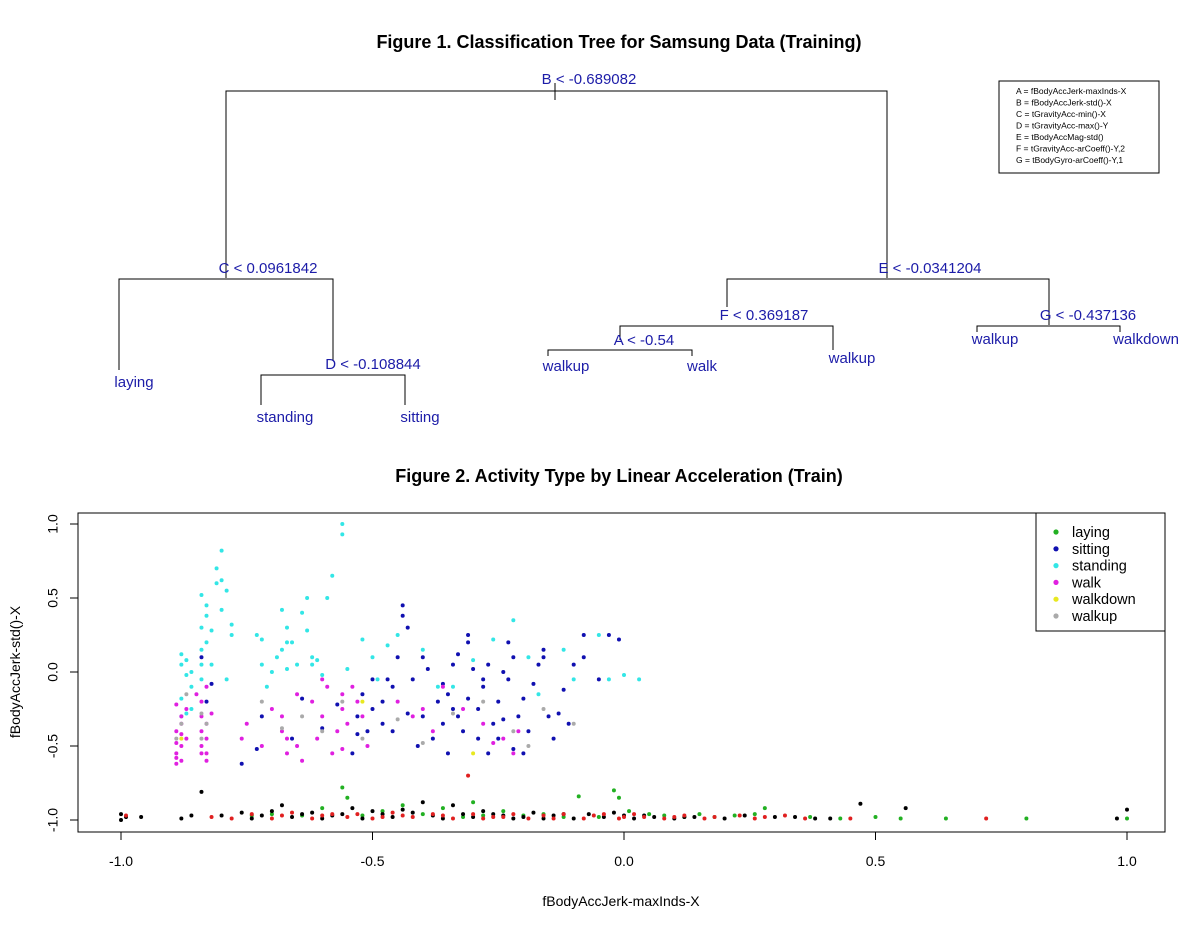 The width and height of the screenshot is (1200, 926). What do you see at coordinates (1145, 339) in the screenshot?
I see `leaf-walkdown: walkdown` at bounding box center [1145, 339].